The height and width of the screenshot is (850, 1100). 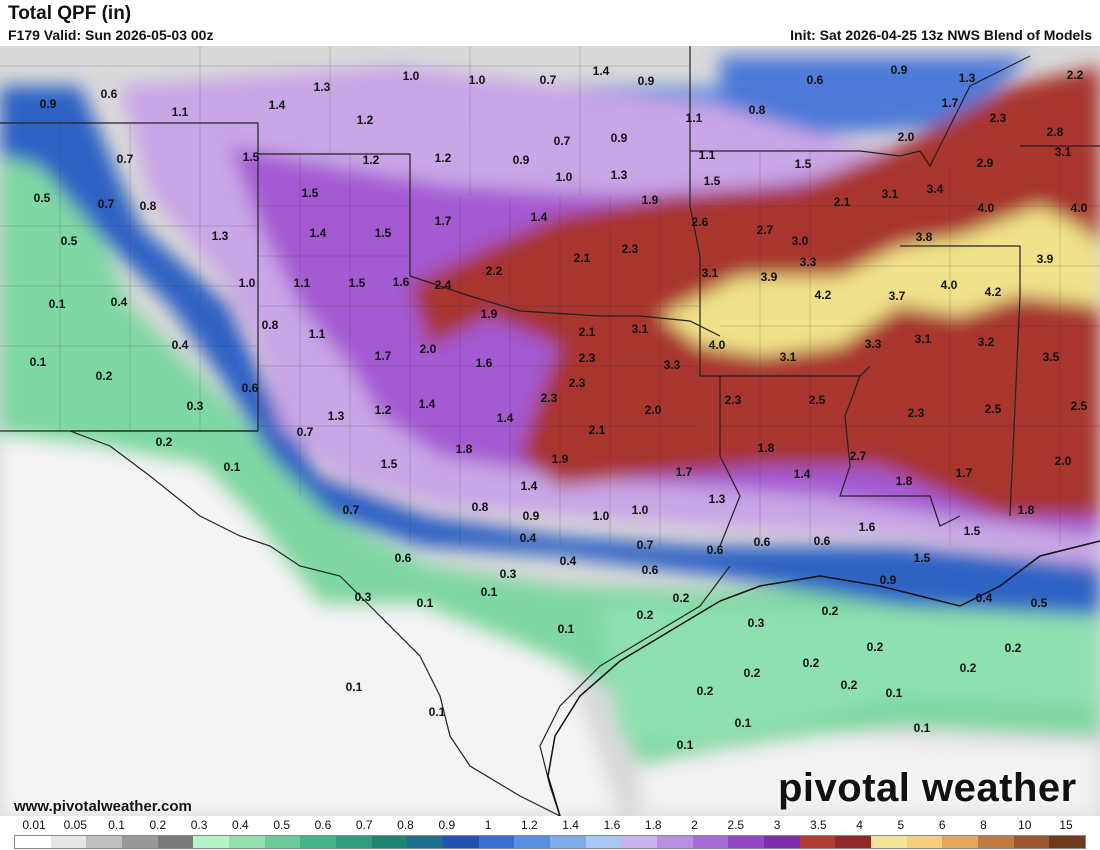 I want to click on legend-tick-label: 3, so click(x=777, y=825).